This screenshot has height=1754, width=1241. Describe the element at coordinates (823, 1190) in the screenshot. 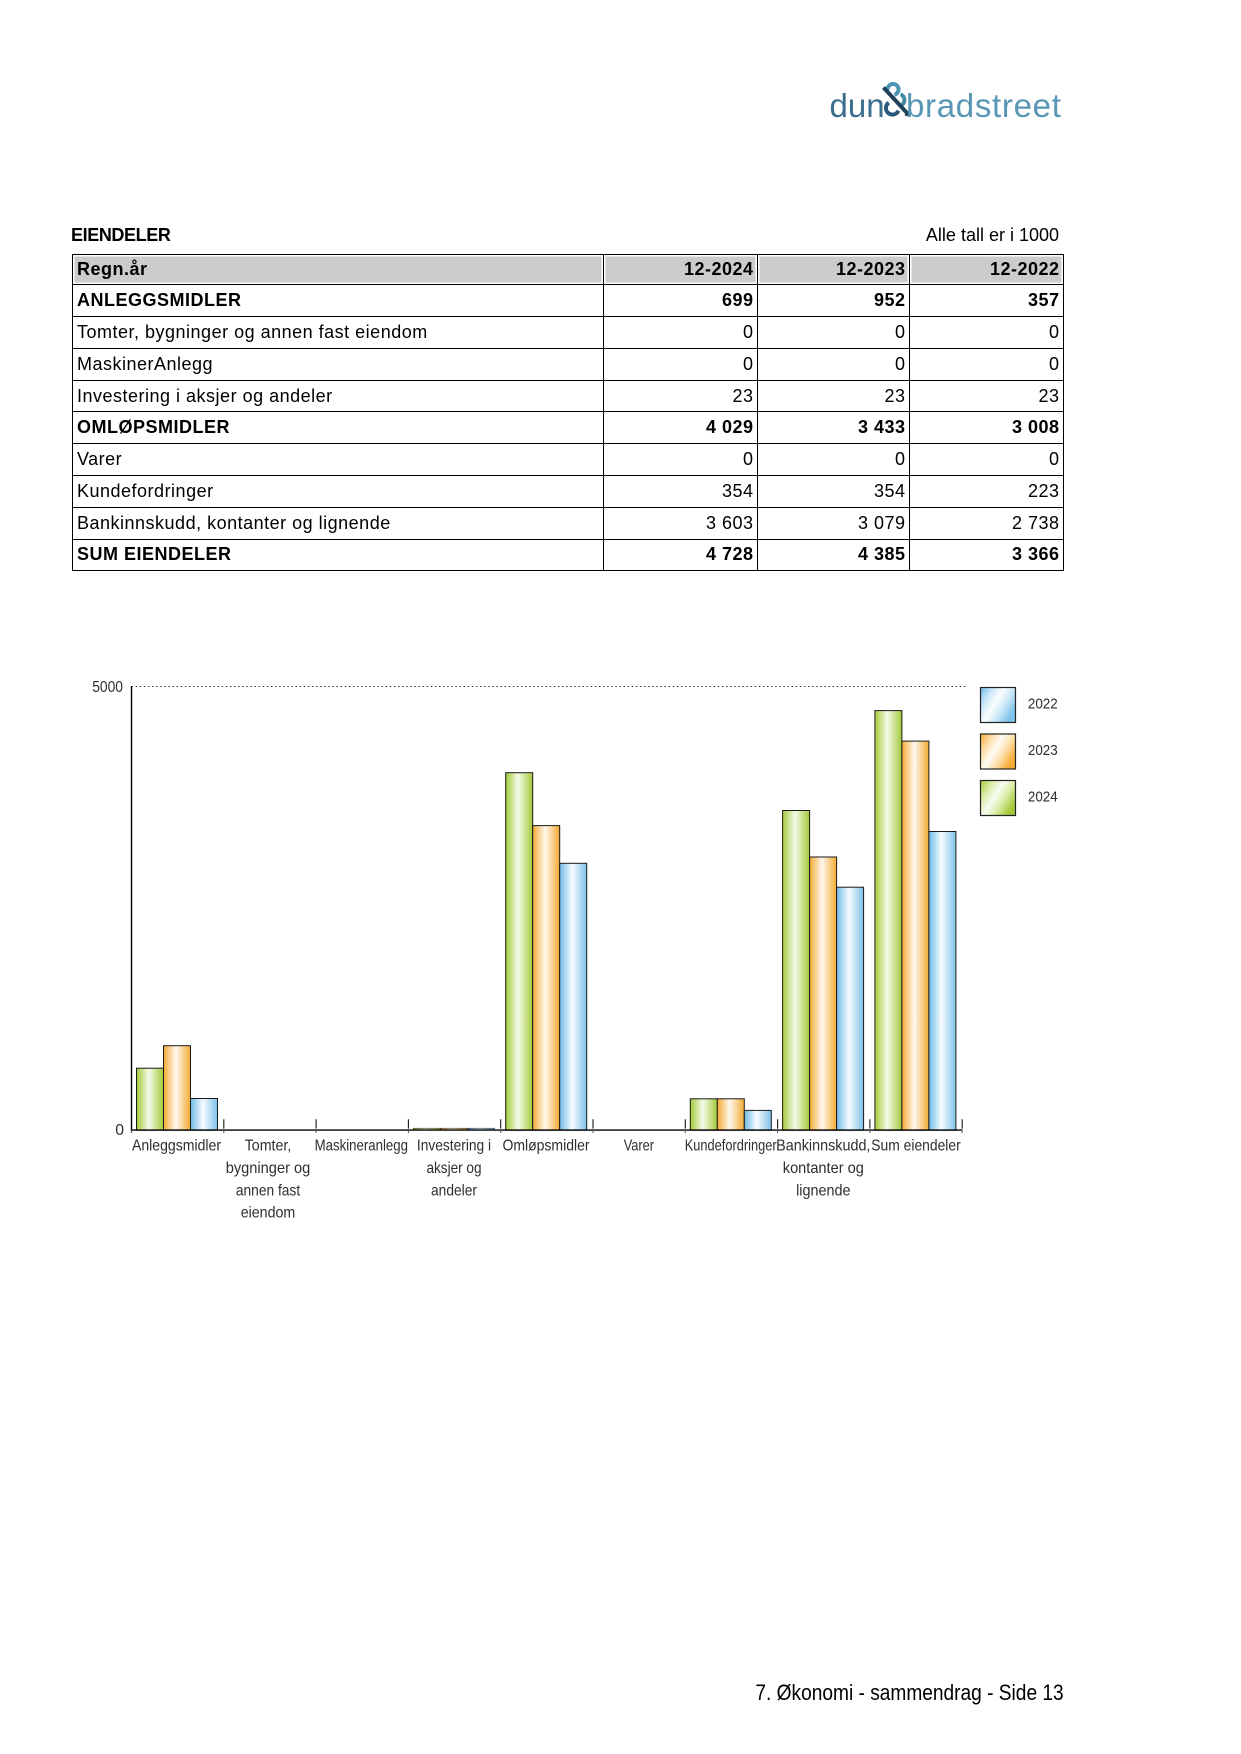

I see `svg-text: lignende` at that location.